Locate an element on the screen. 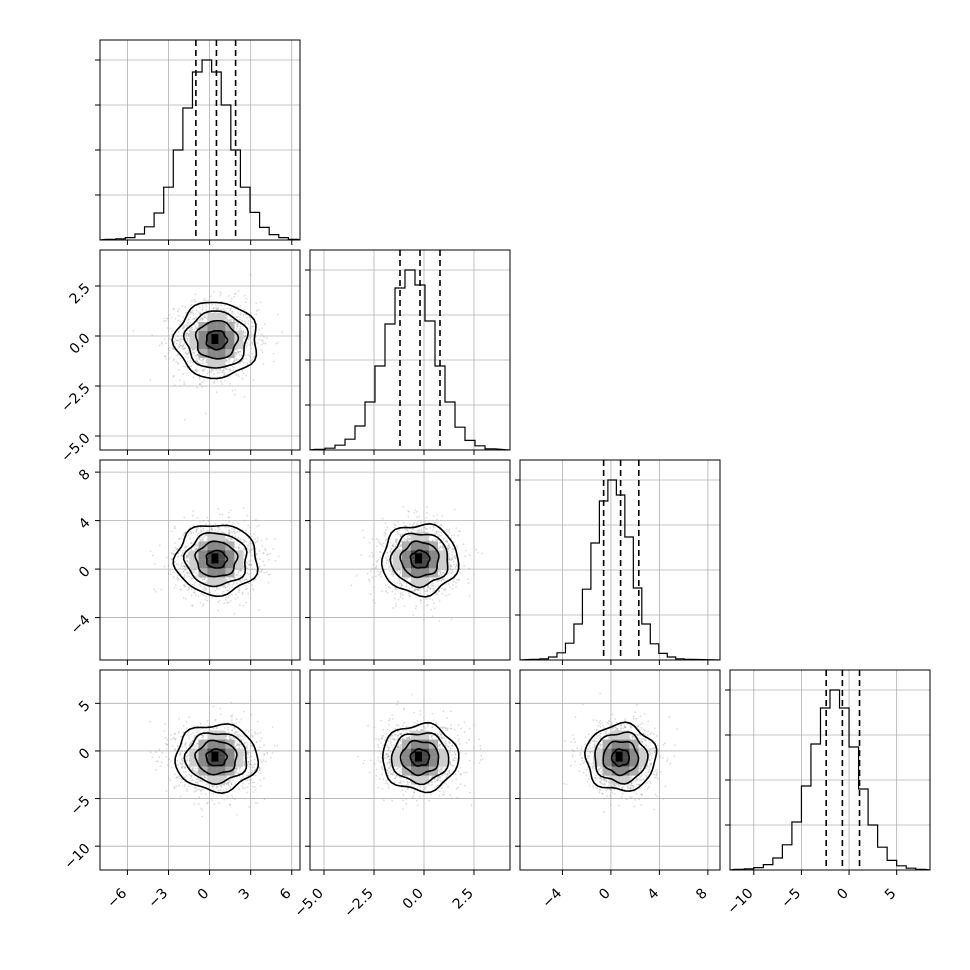  y-tick-label: 8 is located at coordinates (85, 475).